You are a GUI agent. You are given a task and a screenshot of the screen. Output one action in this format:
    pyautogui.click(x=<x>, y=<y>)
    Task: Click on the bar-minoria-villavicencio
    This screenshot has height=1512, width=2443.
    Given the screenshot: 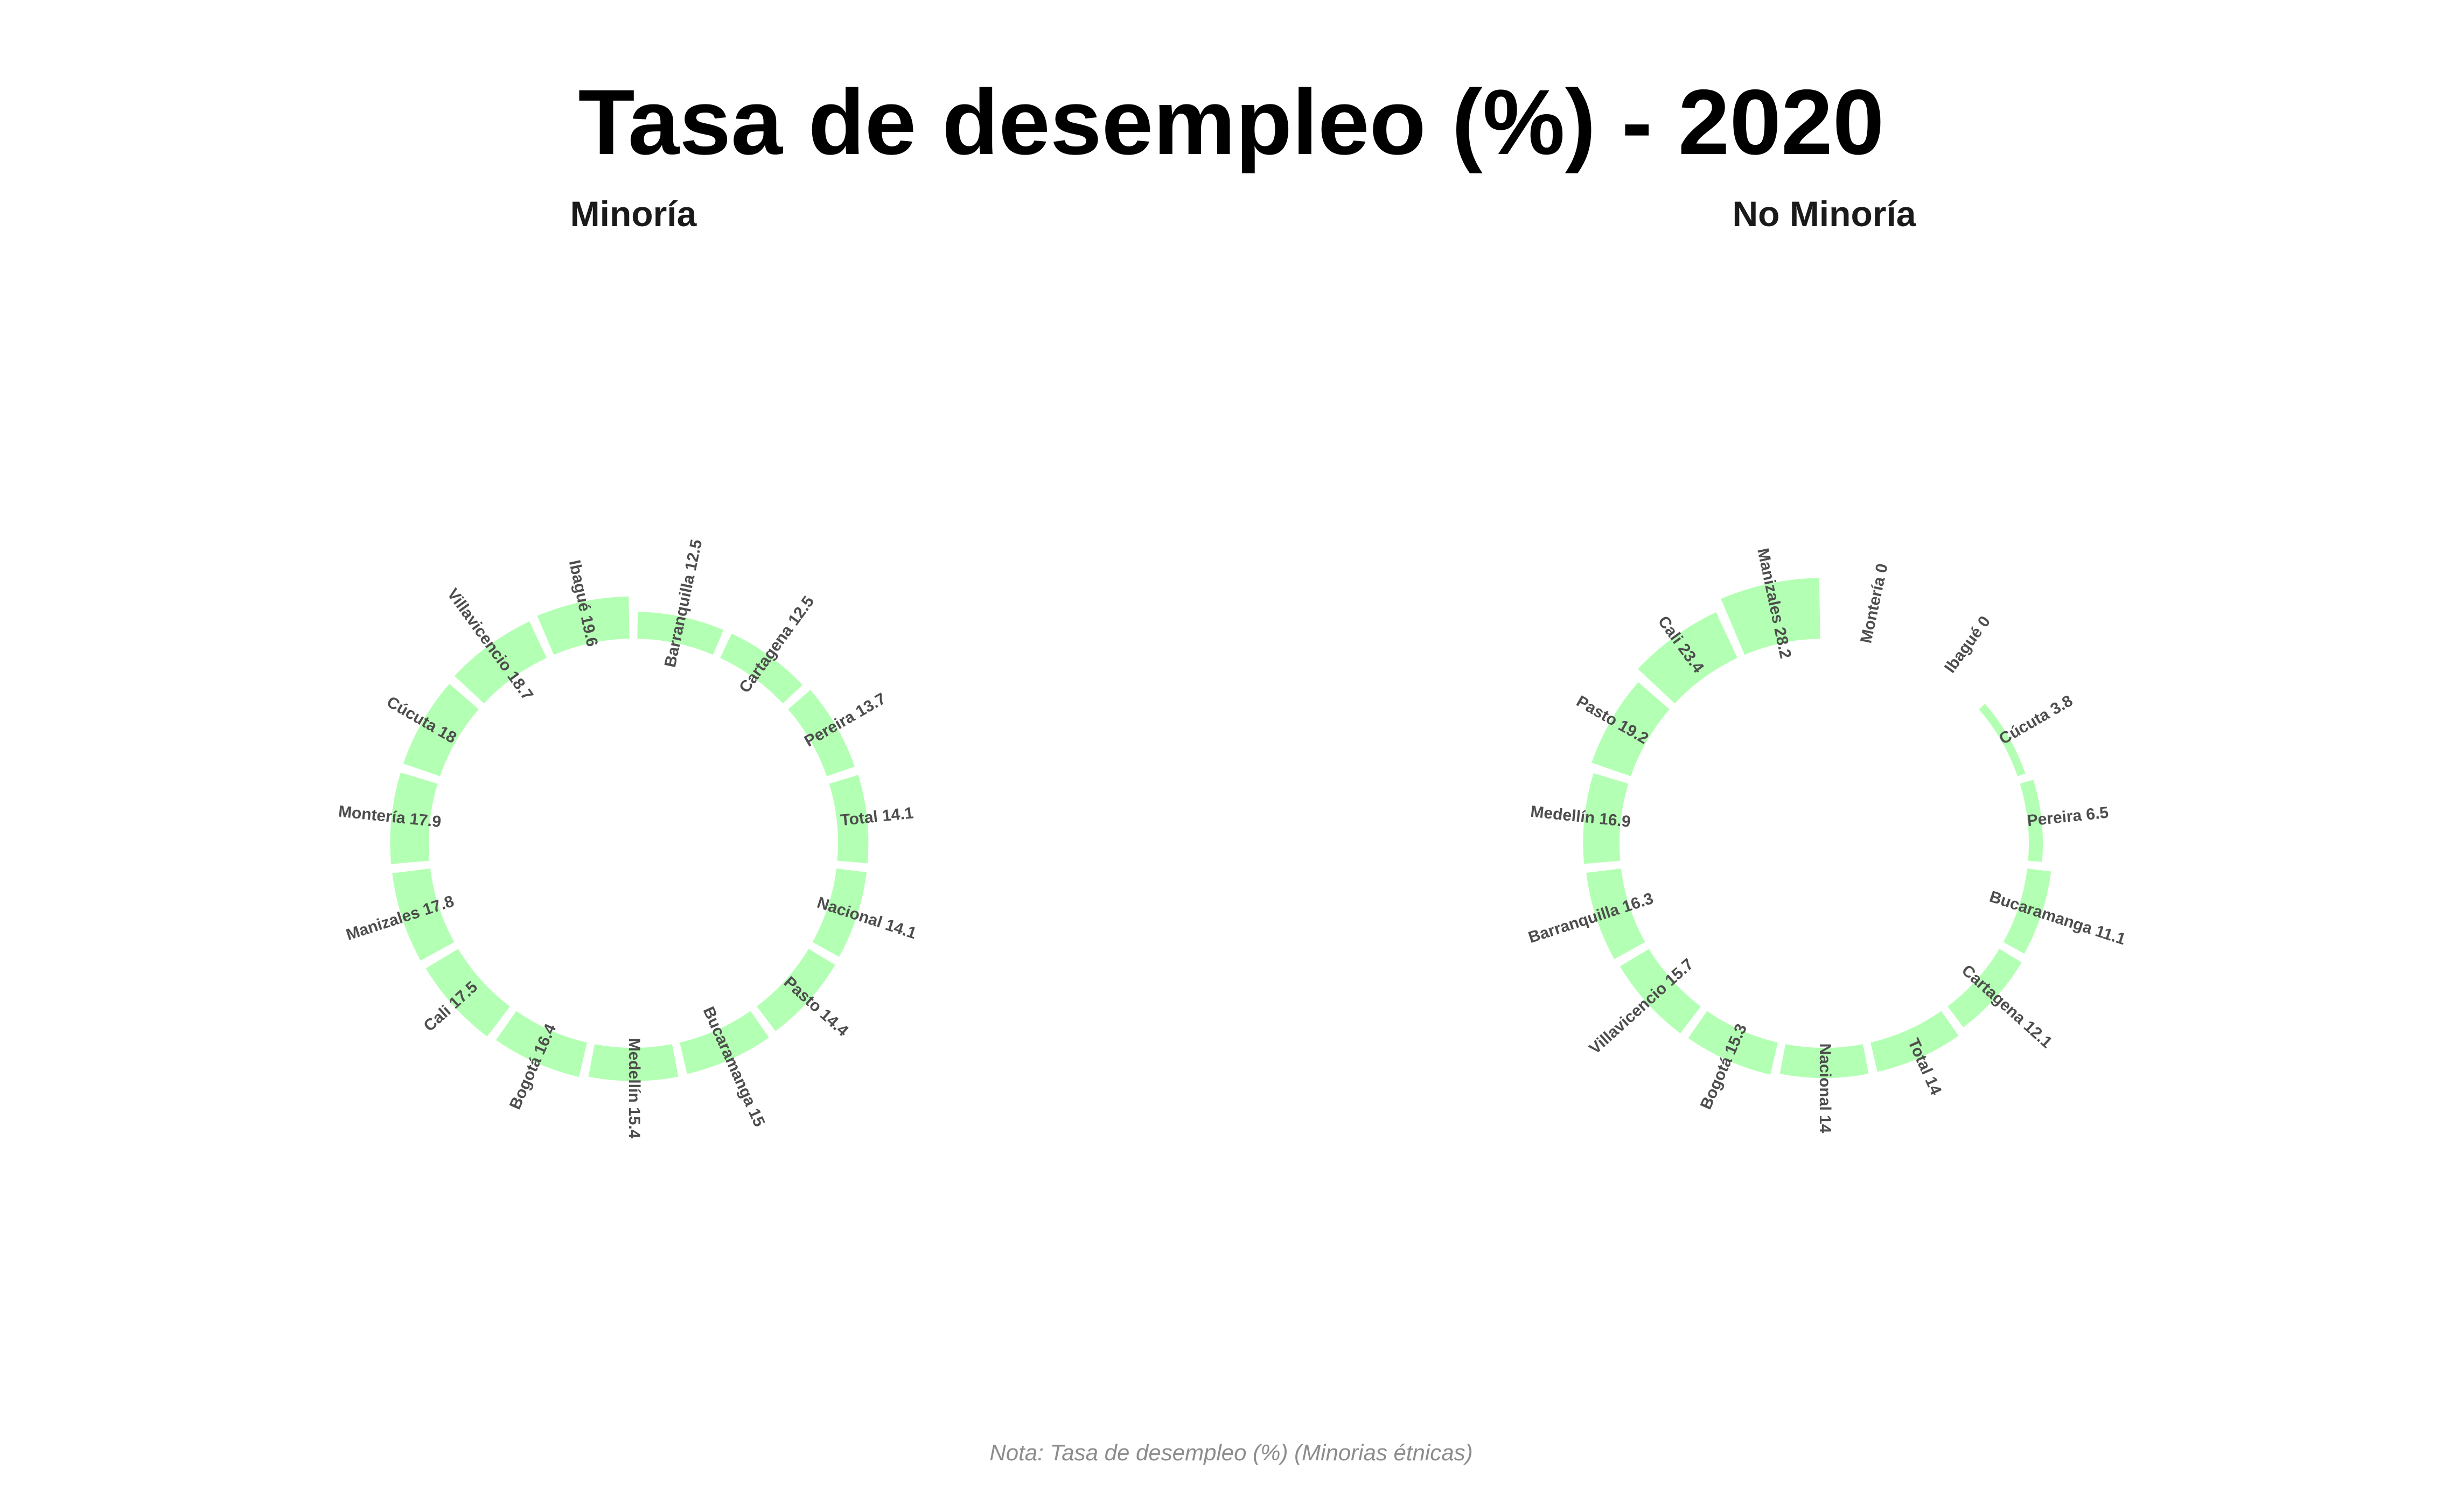 What is the action you would take?
    pyautogui.click(x=500, y=662)
    